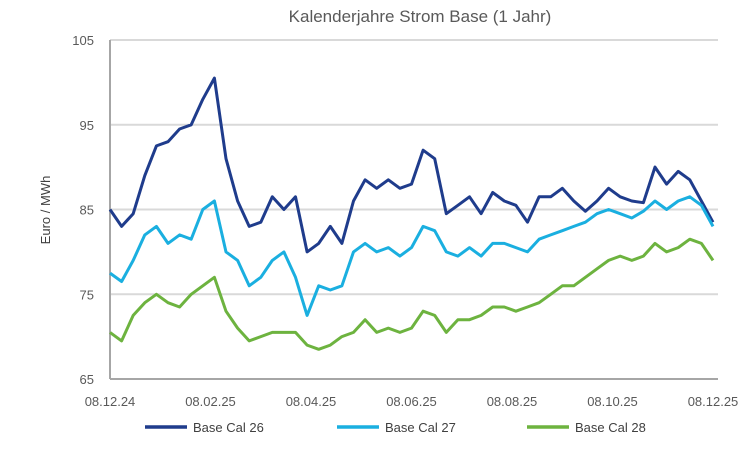 The height and width of the screenshot is (450, 750). What do you see at coordinates (87, 210) in the screenshot?
I see `y-tick-label: 85` at bounding box center [87, 210].